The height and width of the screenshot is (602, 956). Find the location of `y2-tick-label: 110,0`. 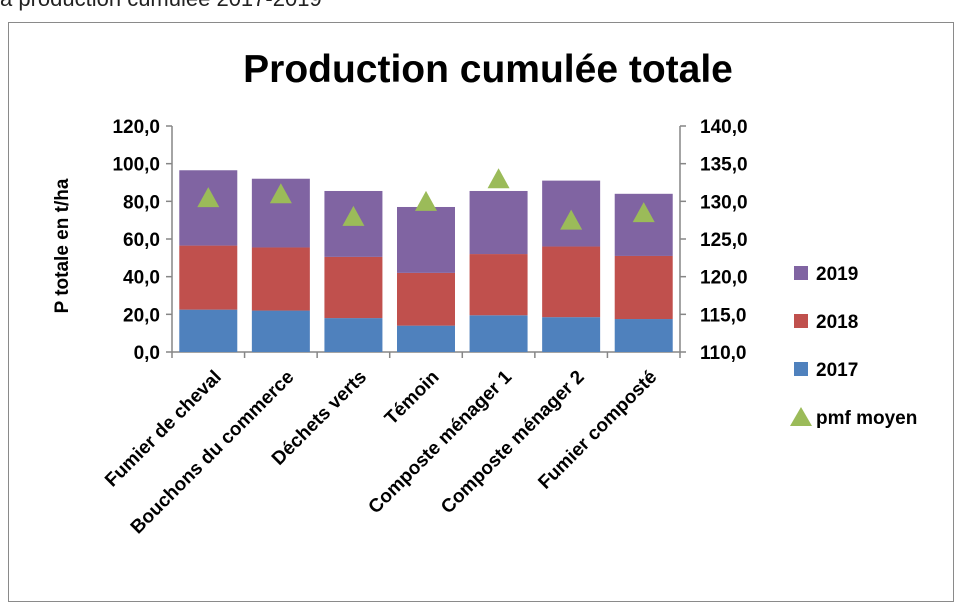

y2-tick-label: 110,0 is located at coordinates (723, 353).